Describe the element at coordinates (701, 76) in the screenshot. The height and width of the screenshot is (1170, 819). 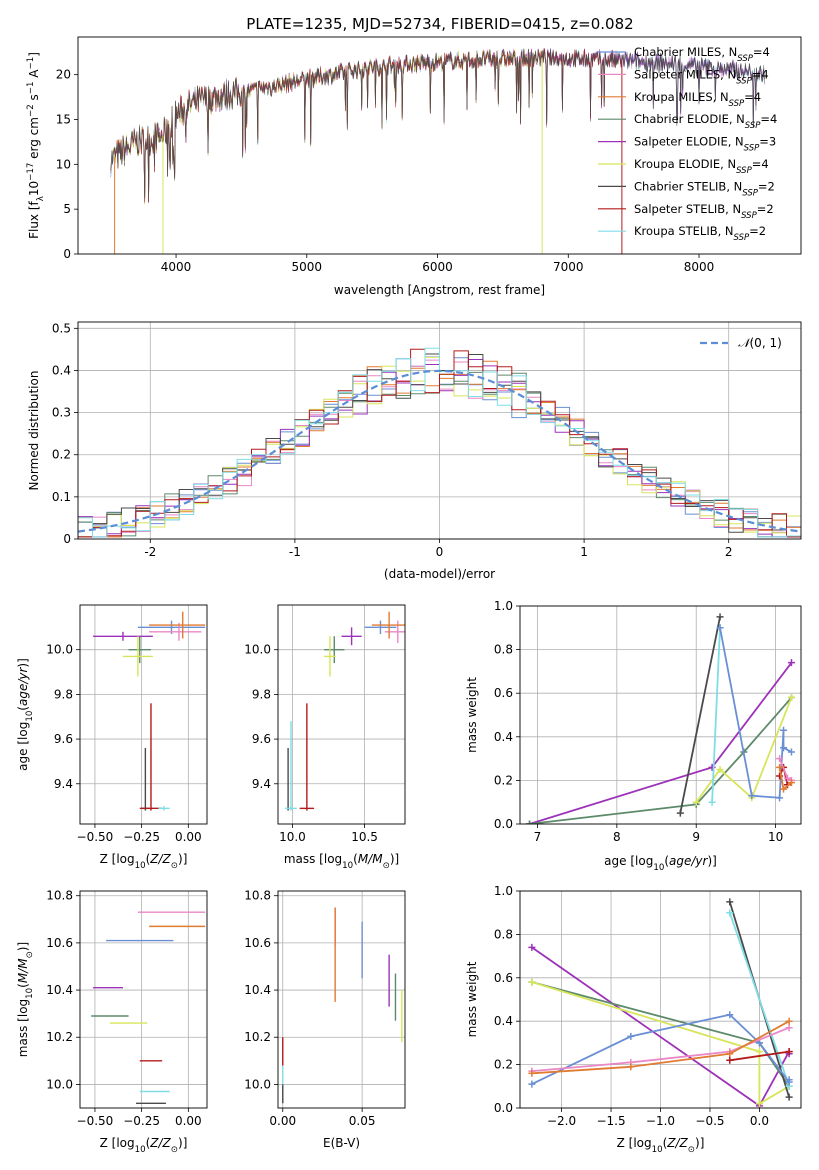
I see `legend-label: Salpeter MILES, NSSP=4` at that location.